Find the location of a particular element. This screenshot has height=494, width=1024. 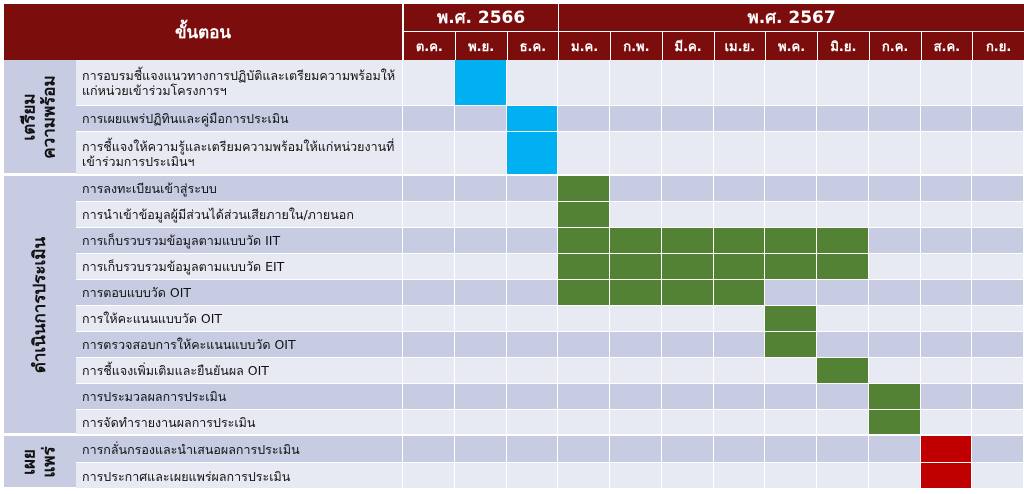

month-header-label: ม.ค. is located at coordinates (585, 47).